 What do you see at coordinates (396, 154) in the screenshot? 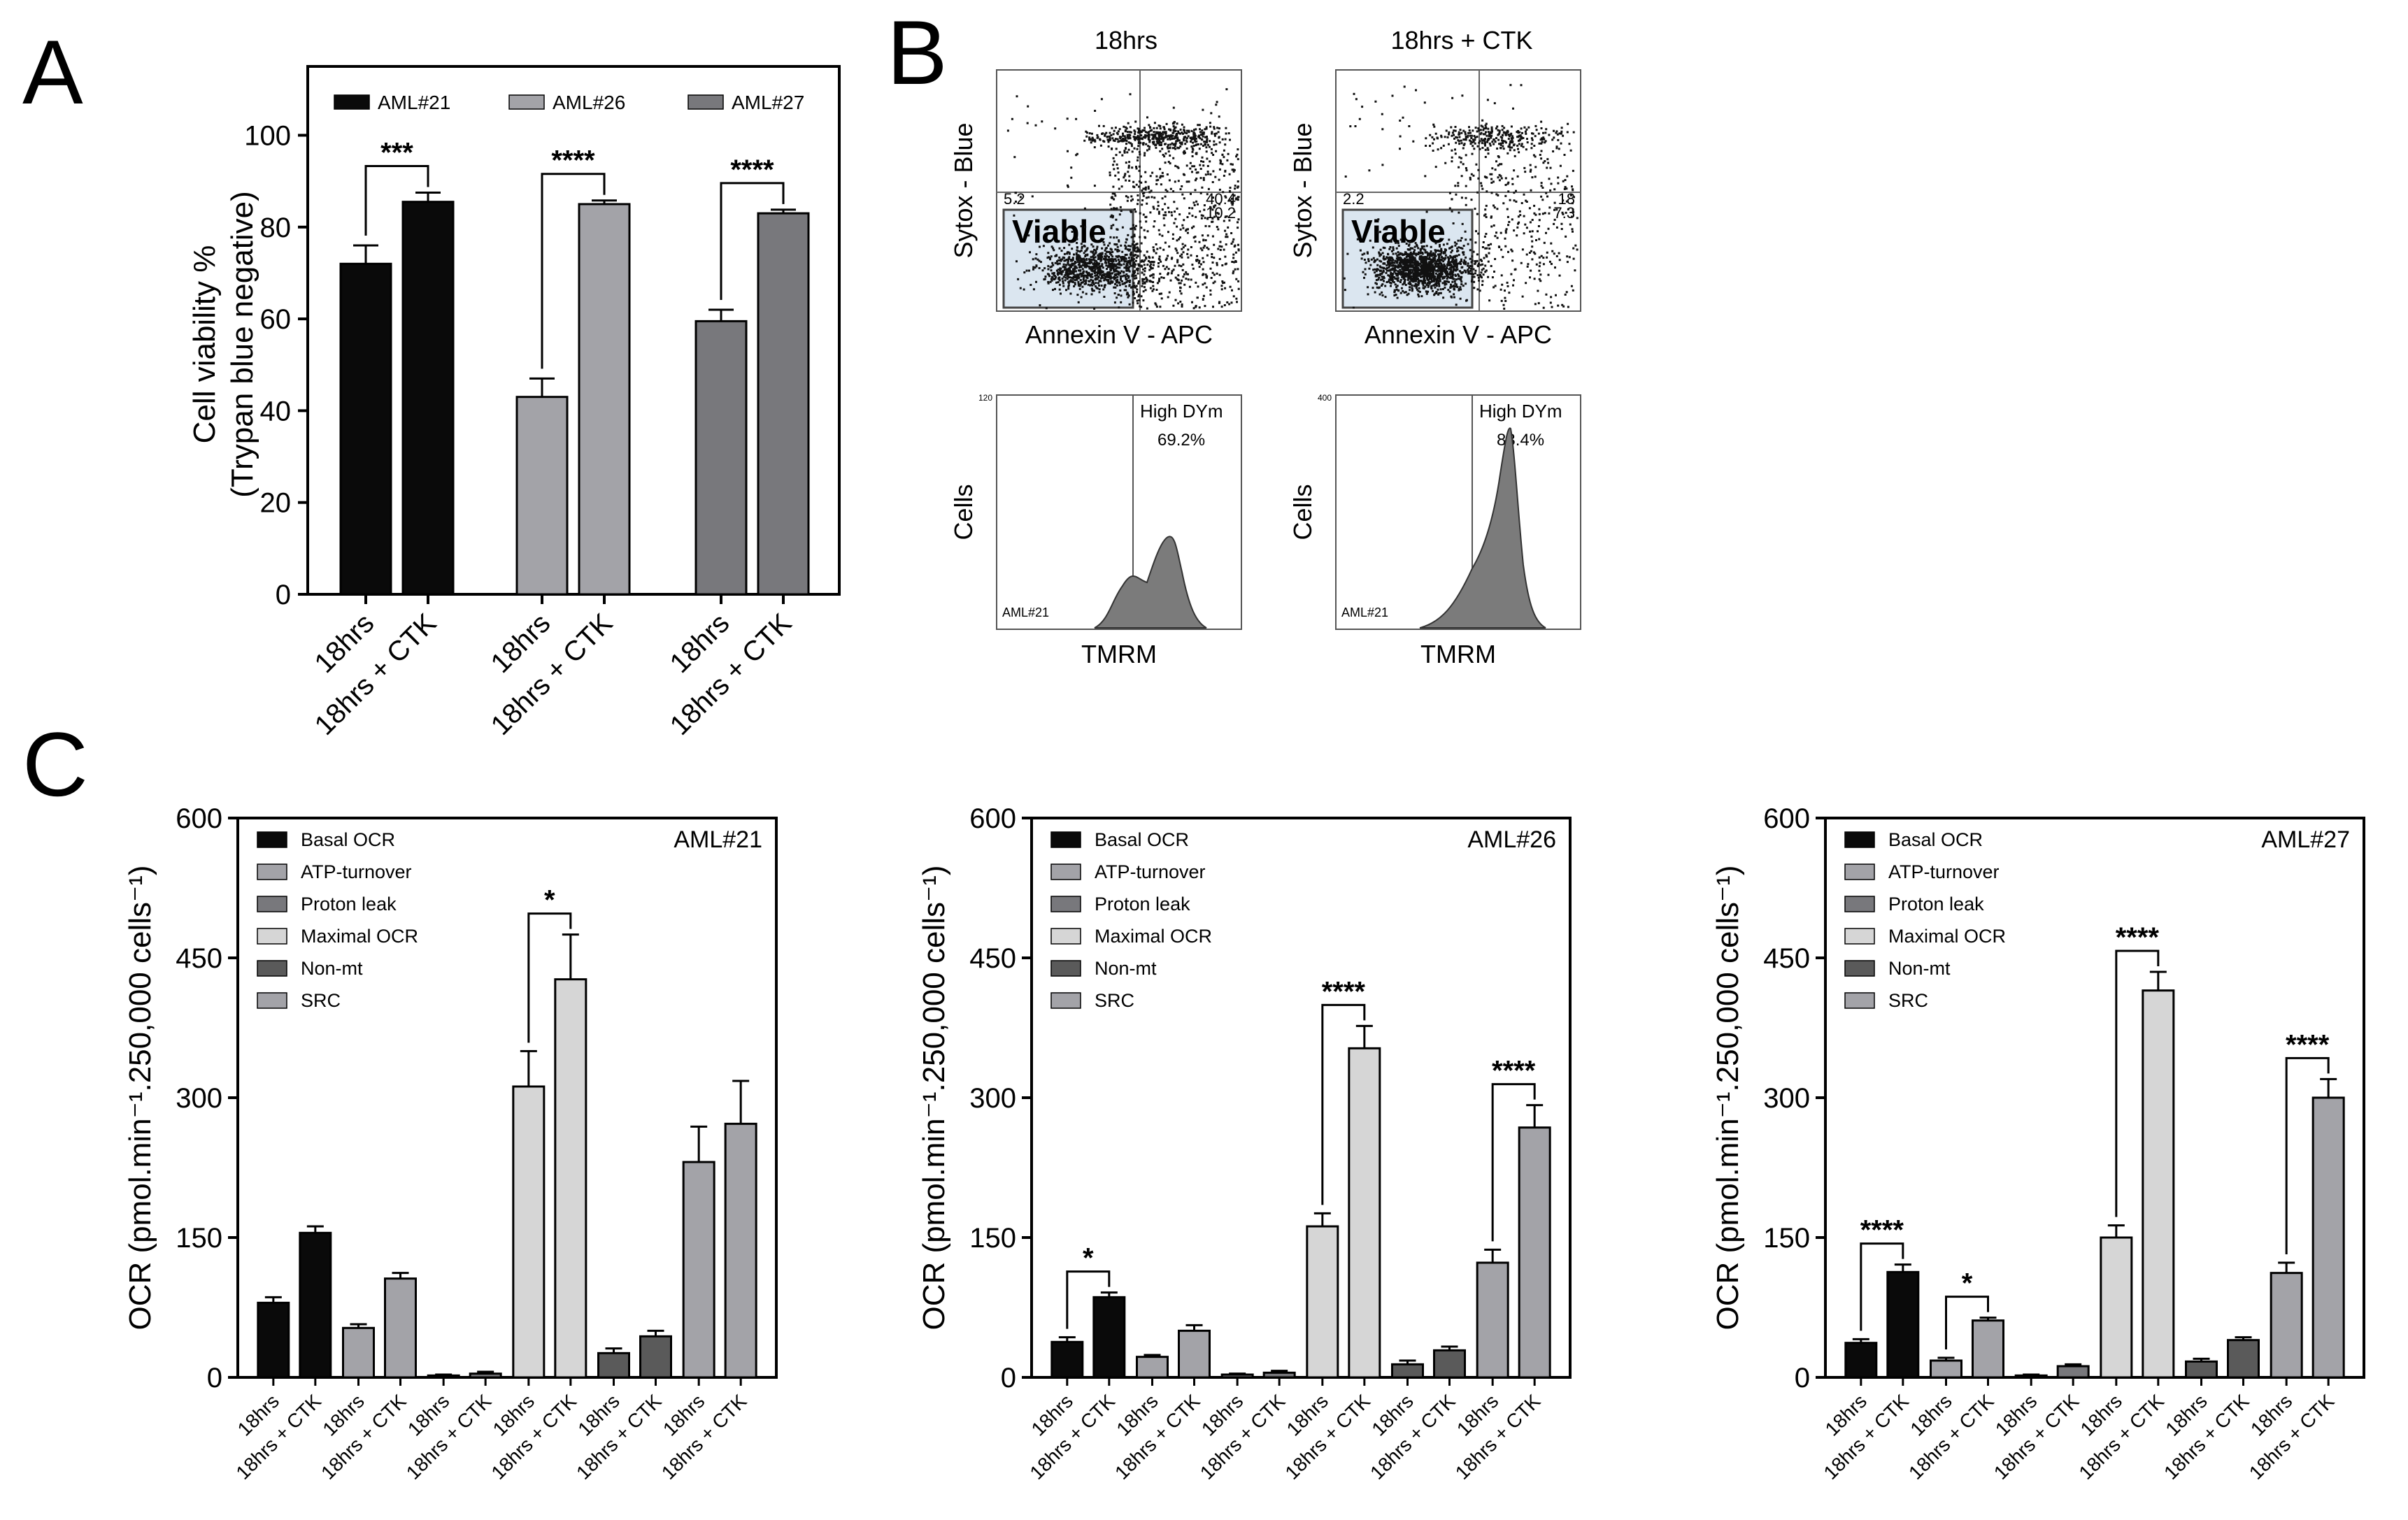
I see `significance-label: ***` at bounding box center [396, 154].